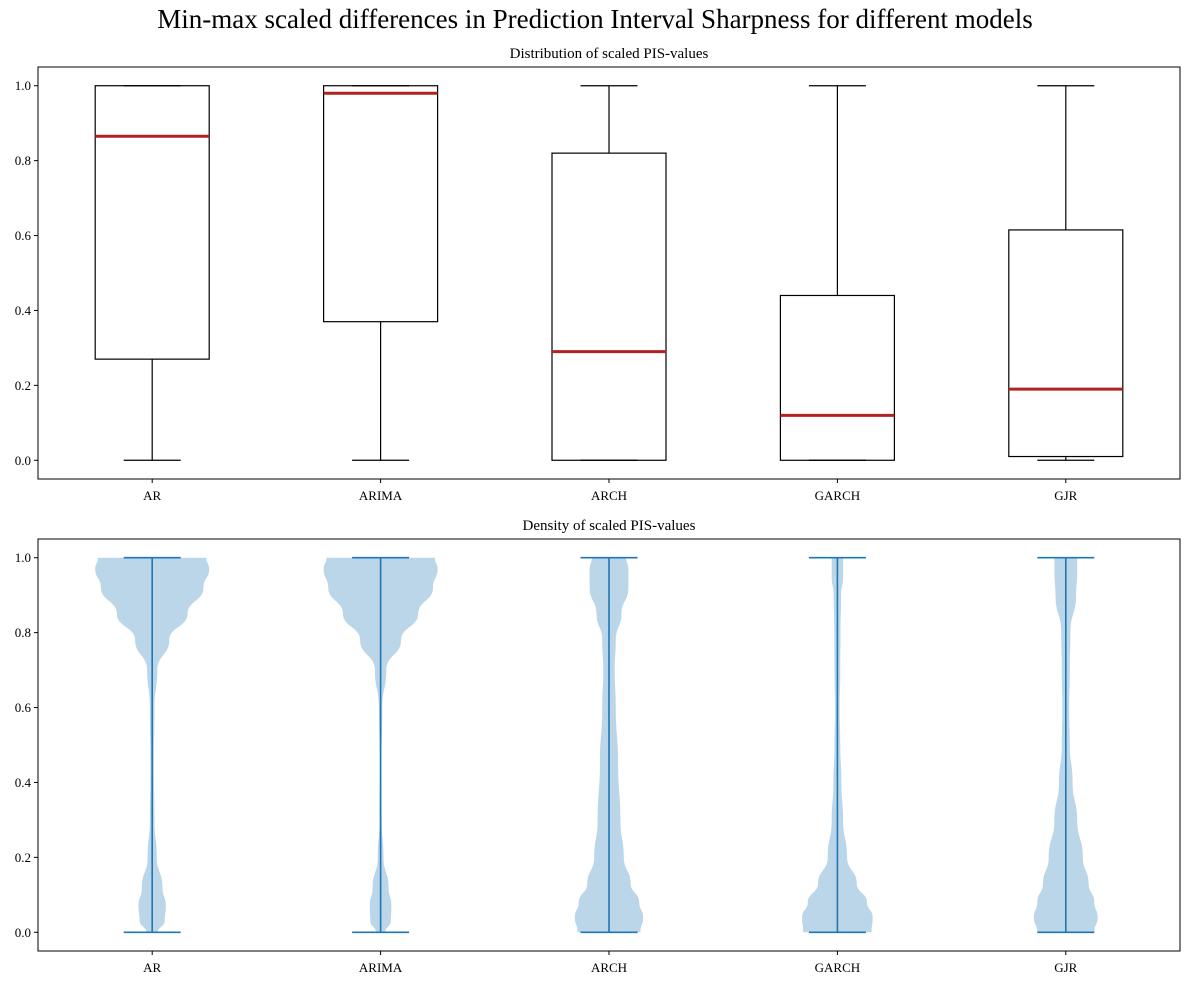  What do you see at coordinates (609, 526) in the screenshot?
I see `subplot-title: Density of scaled PIS-values` at bounding box center [609, 526].